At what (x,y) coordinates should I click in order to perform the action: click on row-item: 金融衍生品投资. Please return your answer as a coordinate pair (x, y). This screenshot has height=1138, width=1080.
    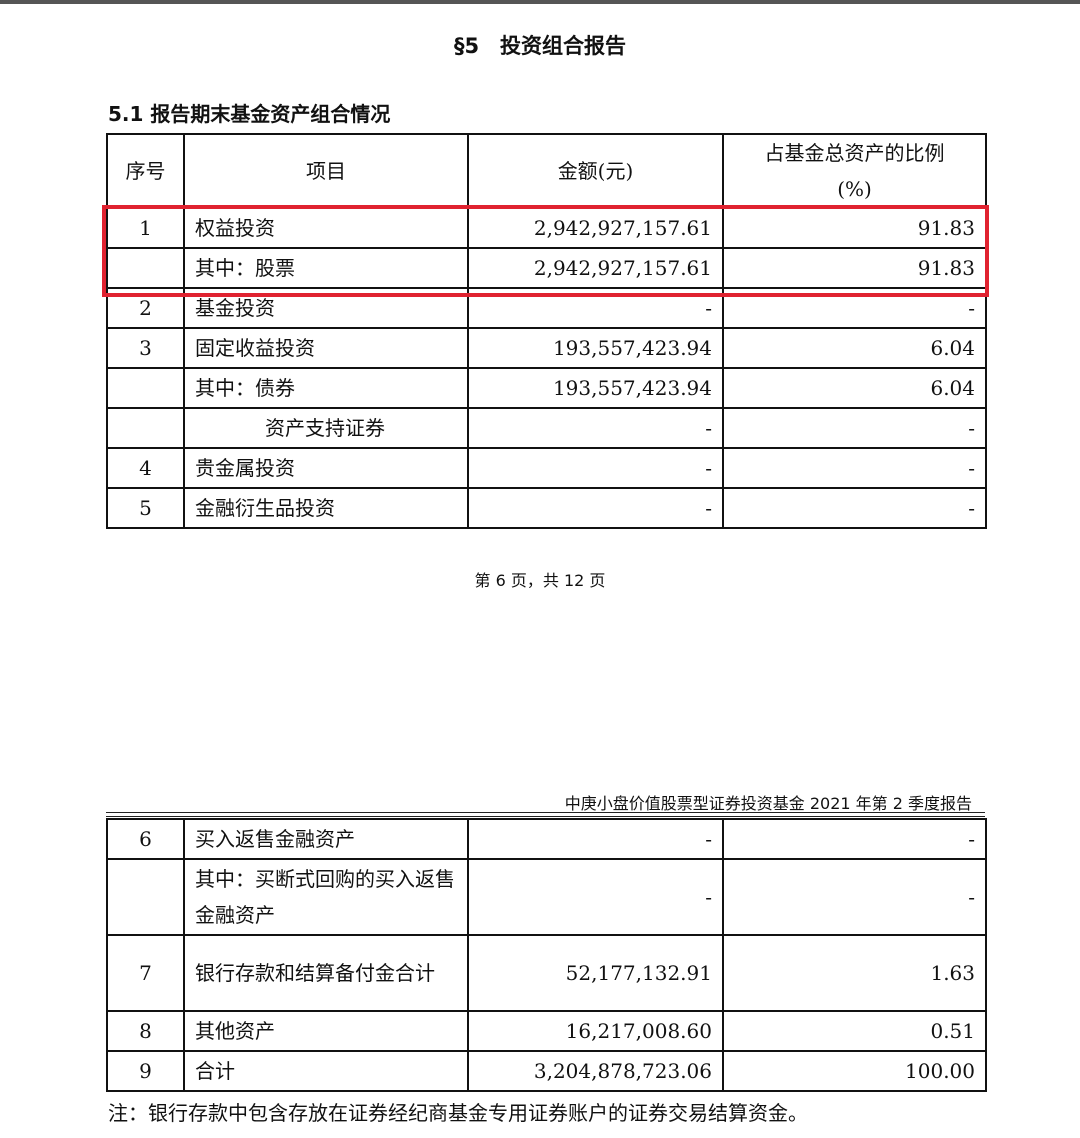
    Looking at the image, I should click on (326, 508).